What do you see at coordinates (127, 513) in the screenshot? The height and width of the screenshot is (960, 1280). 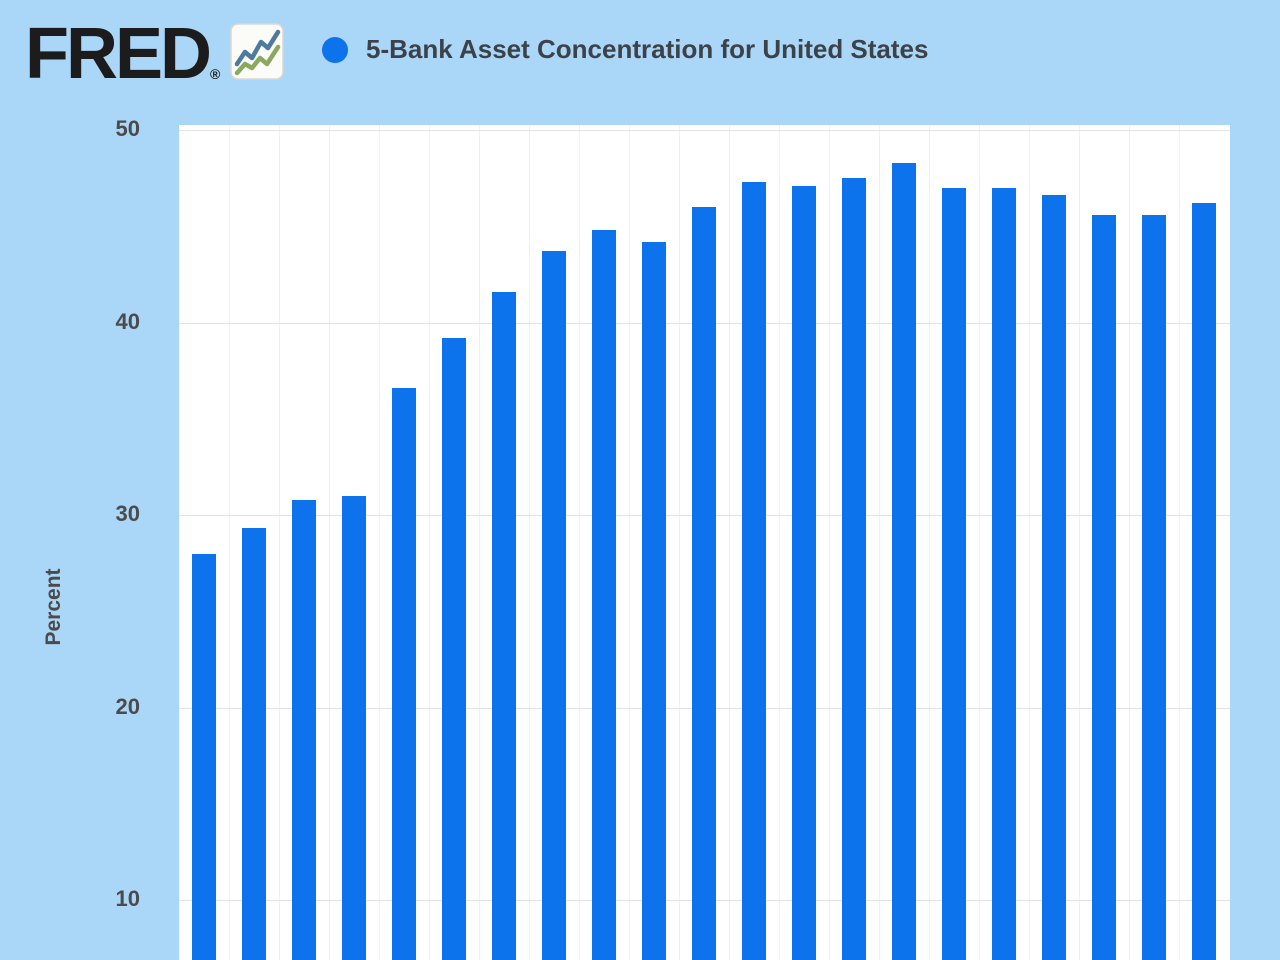 I see `y-tick-label: 30` at bounding box center [127, 513].